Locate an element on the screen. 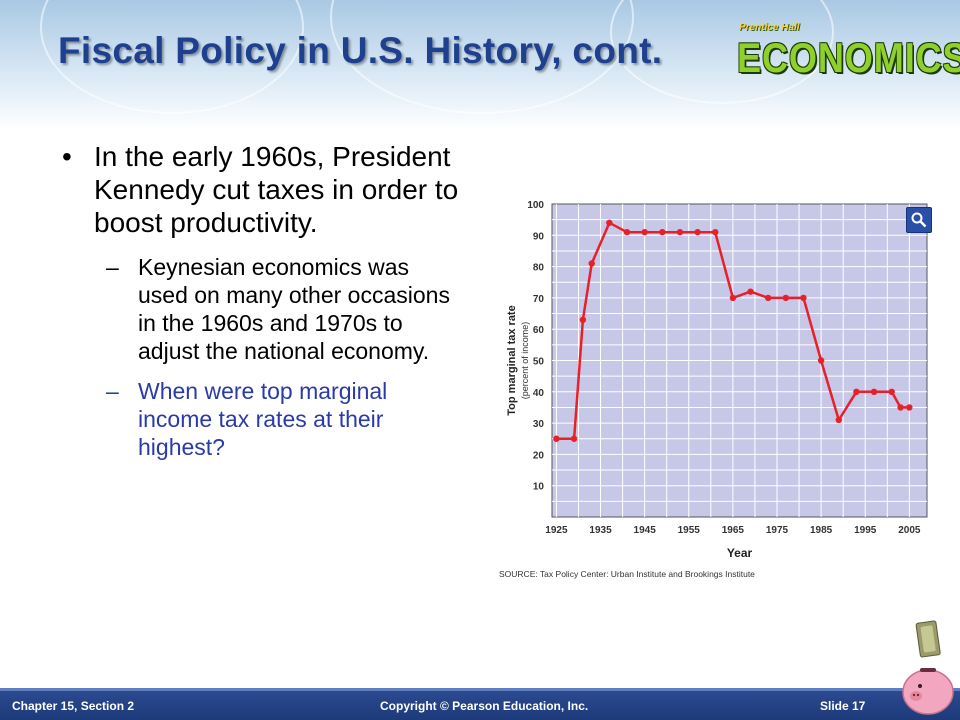  y-axis-label: Top marginal tax rate is located at coordinates (512, 360).